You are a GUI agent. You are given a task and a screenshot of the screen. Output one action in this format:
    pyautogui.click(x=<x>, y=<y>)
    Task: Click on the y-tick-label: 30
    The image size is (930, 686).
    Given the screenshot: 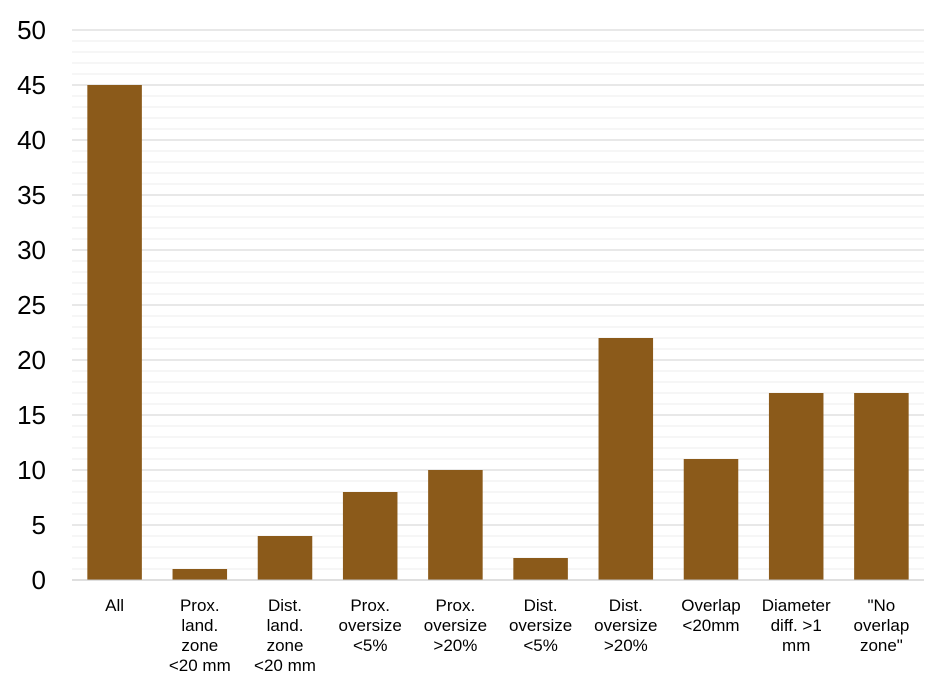 What is the action you would take?
    pyautogui.click(x=31, y=250)
    